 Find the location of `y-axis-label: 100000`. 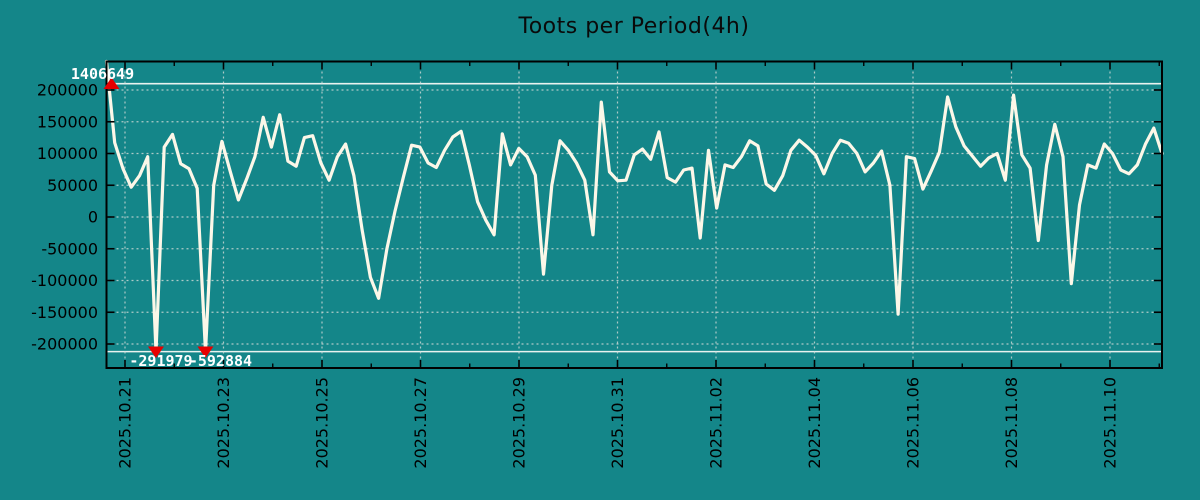

y-axis-label: 100000 is located at coordinates (67, 153).